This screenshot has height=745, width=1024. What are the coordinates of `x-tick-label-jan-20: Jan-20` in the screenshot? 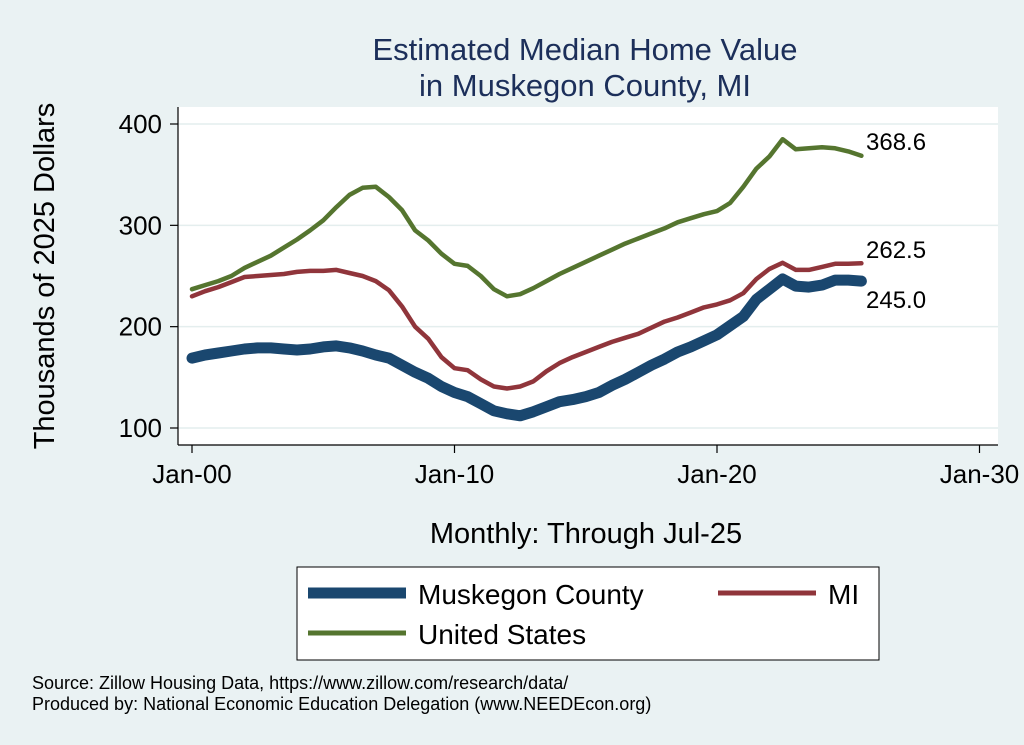 It's located at (717, 474).